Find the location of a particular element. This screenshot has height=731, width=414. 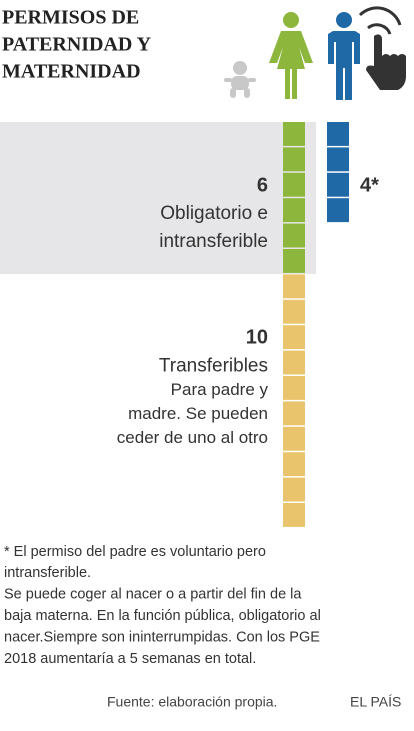

segment-sublabel: ceder de uno al otro is located at coordinates (192, 437).